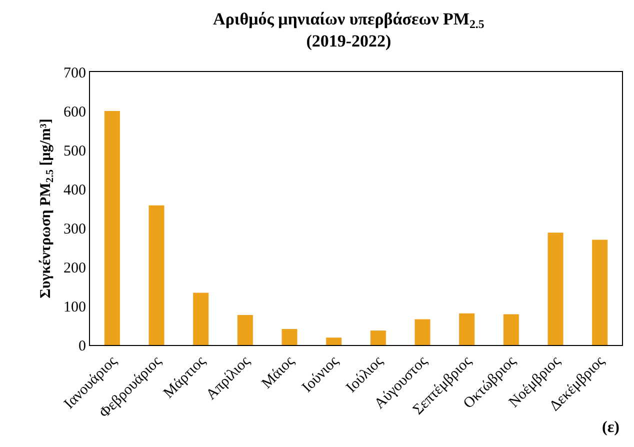 This screenshot has height=447, width=634. Describe the element at coordinates (75, 190) in the screenshot. I see `y-tick-label: 400` at that location.